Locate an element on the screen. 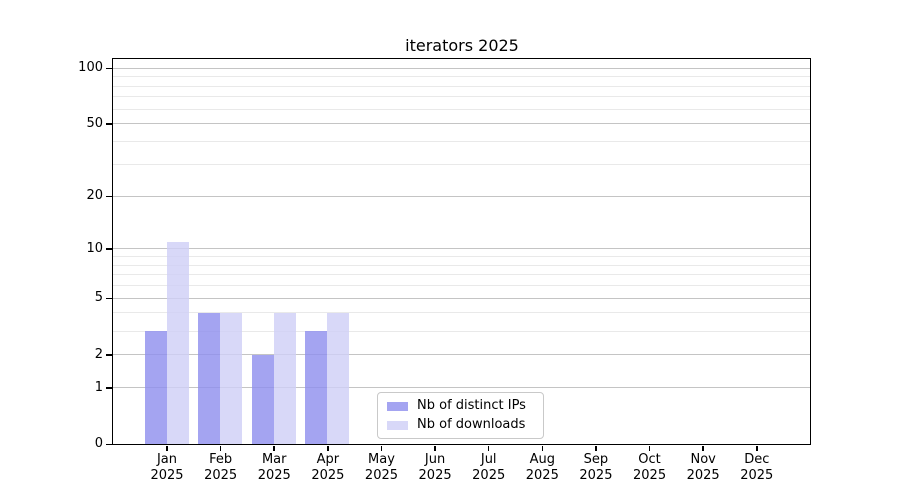  legend-label-downloads: Nb of downloads is located at coordinates (471, 424).